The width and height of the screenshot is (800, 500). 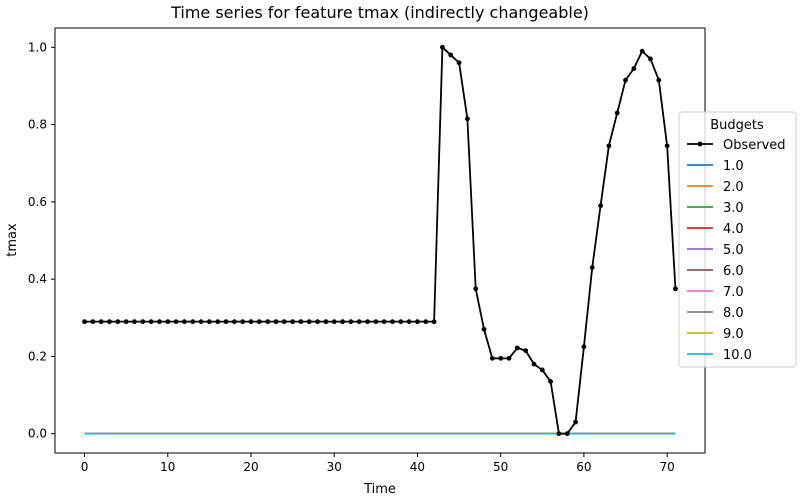 What do you see at coordinates (334, 467) in the screenshot?
I see `x-tick-label: 30` at bounding box center [334, 467].